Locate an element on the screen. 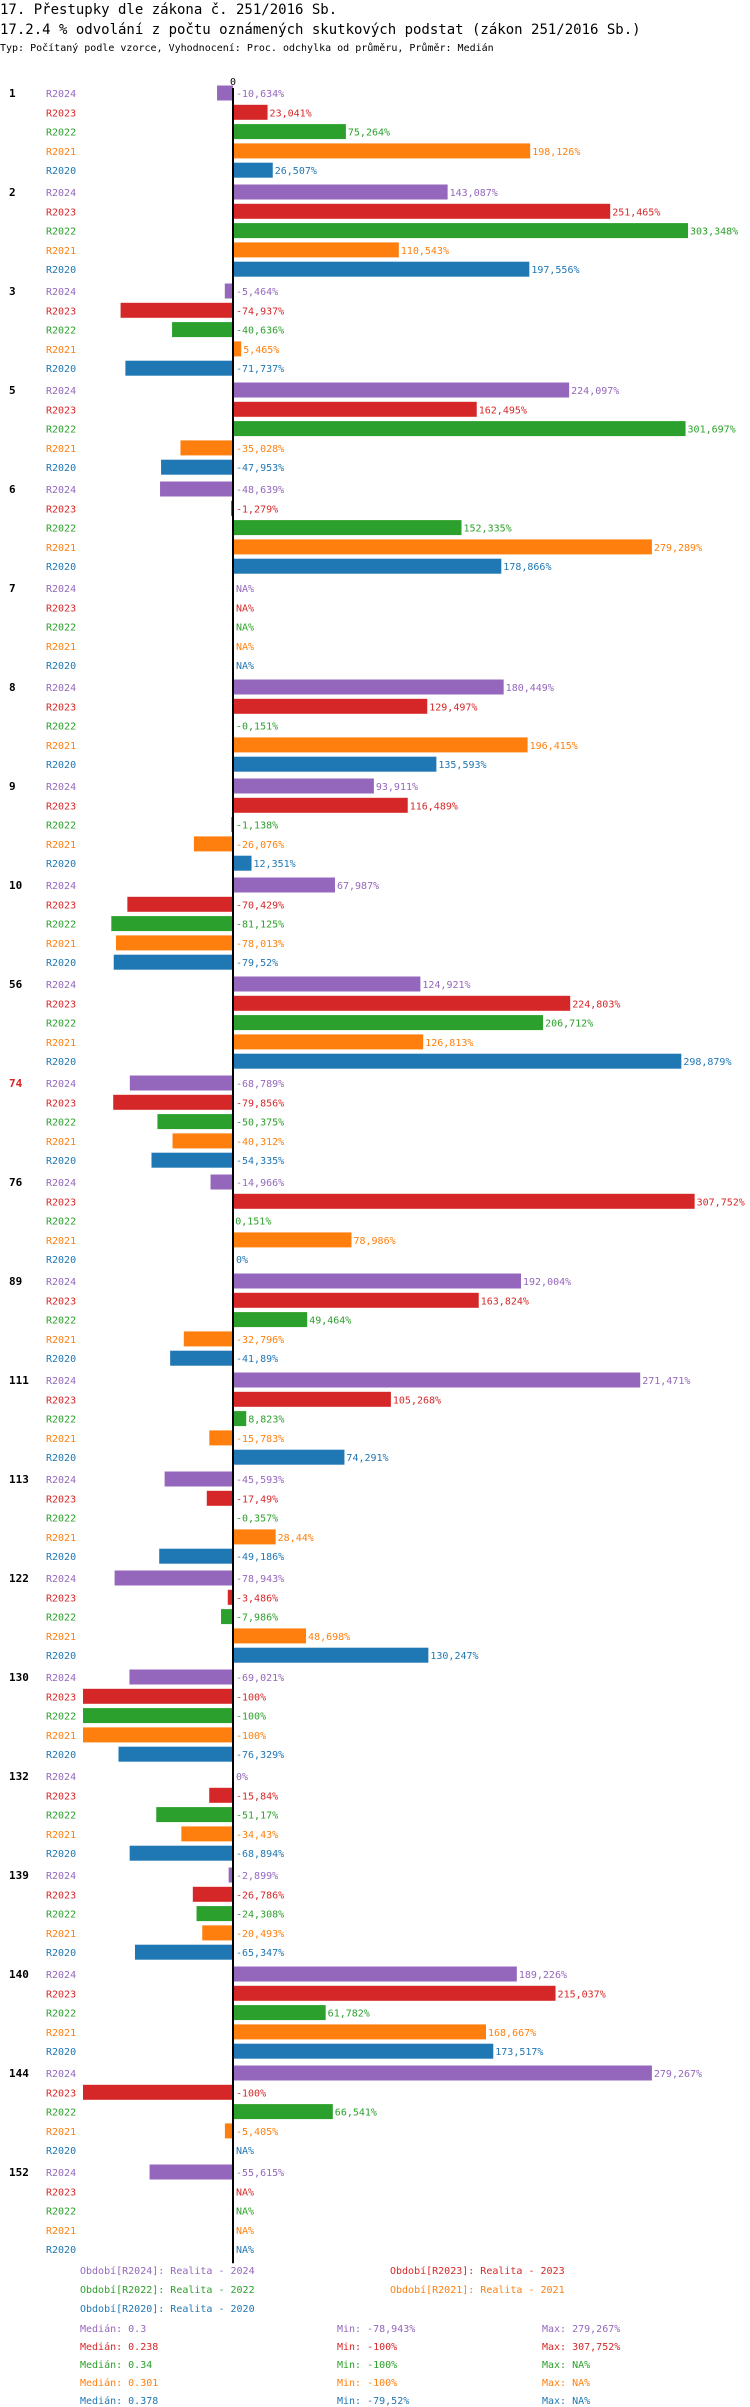  series-label-76-r2021: R2021 is located at coordinates (61, 1241).